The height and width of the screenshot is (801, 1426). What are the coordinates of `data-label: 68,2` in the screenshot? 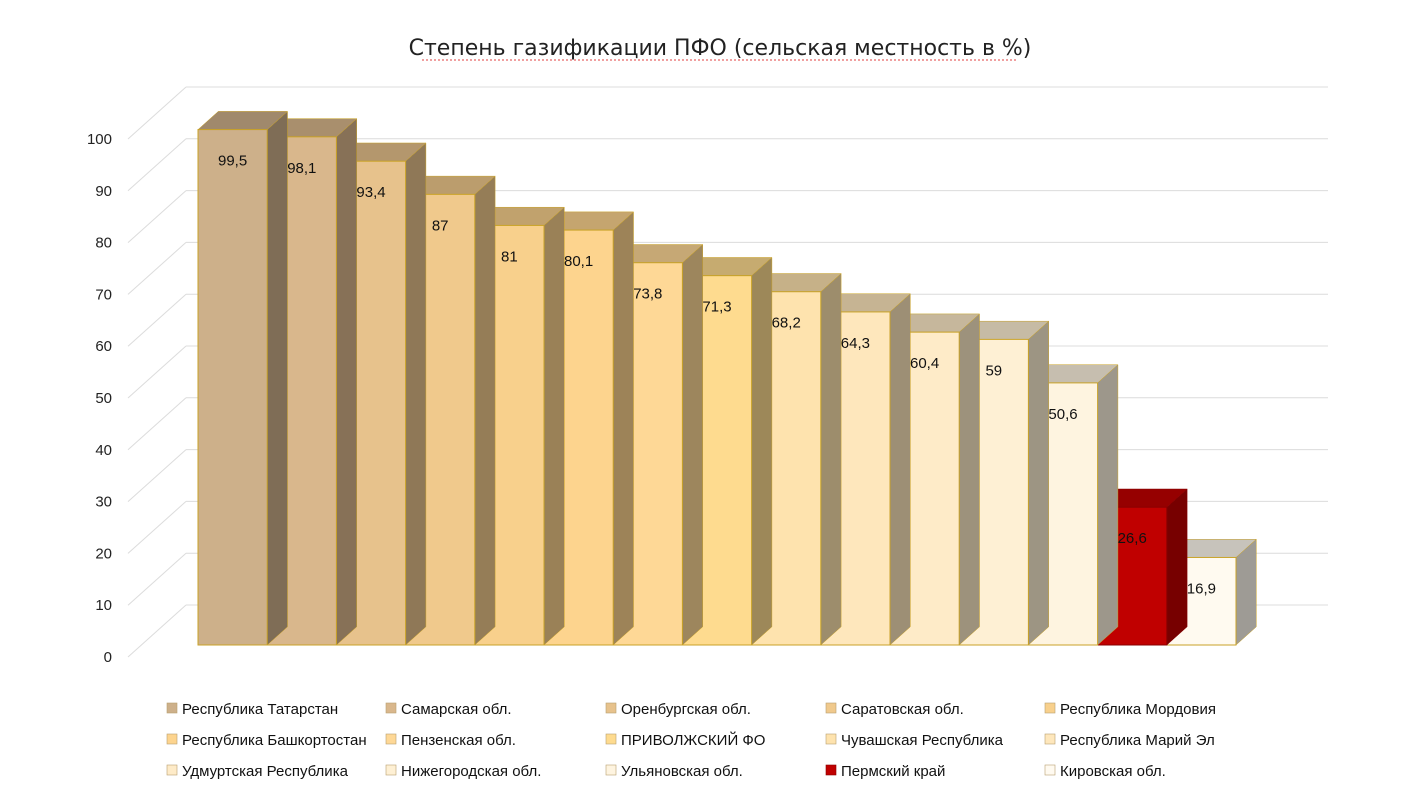 It's located at (786, 323).